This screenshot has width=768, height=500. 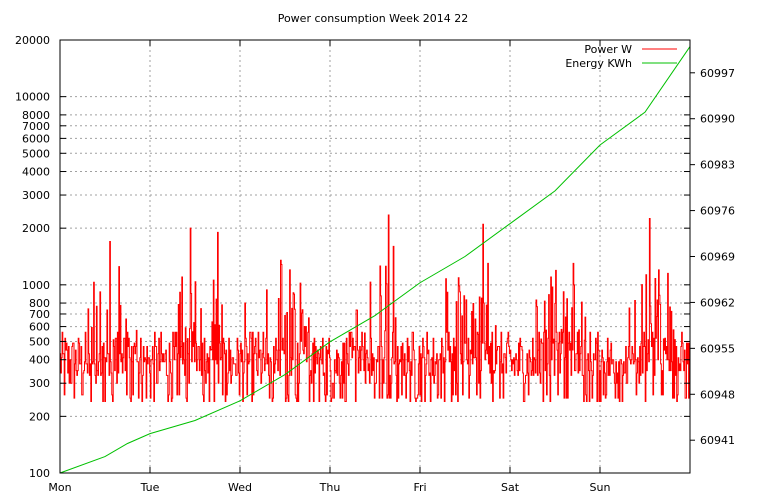 What do you see at coordinates (717, 302) in the screenshot?
I see `y-right-tick-label: 60962` at bounding box center [717, 302].